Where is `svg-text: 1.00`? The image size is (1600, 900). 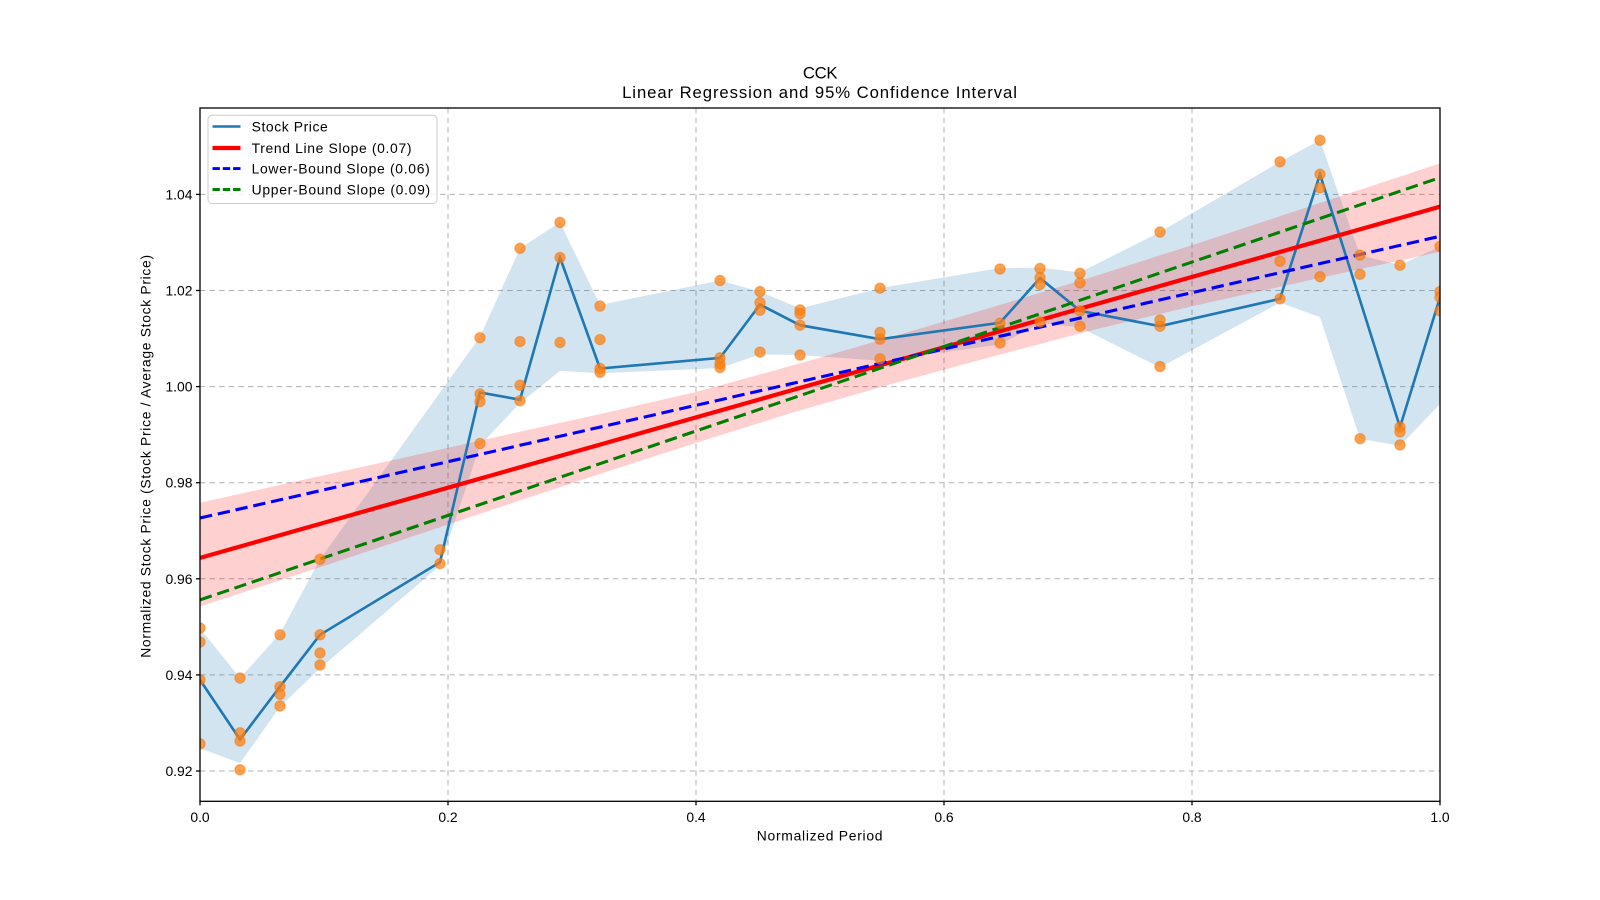
svg-text: 1.00 is located at coordinates (178, 387).